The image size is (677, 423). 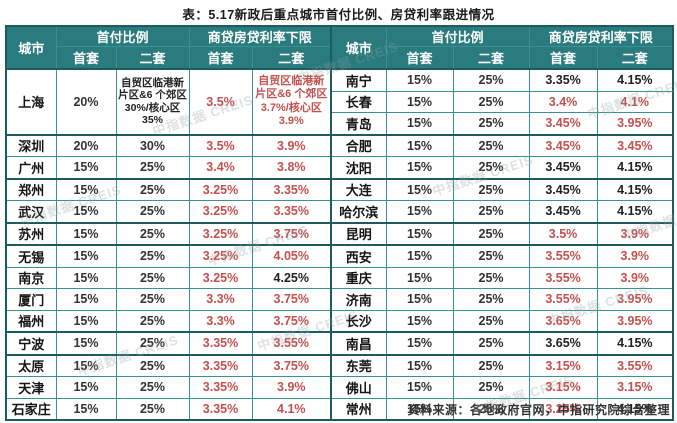 What do you see at coordinates (358, 409) in the screenshot?
I see `city-cell: 常州` at bounding box center [358, 409].